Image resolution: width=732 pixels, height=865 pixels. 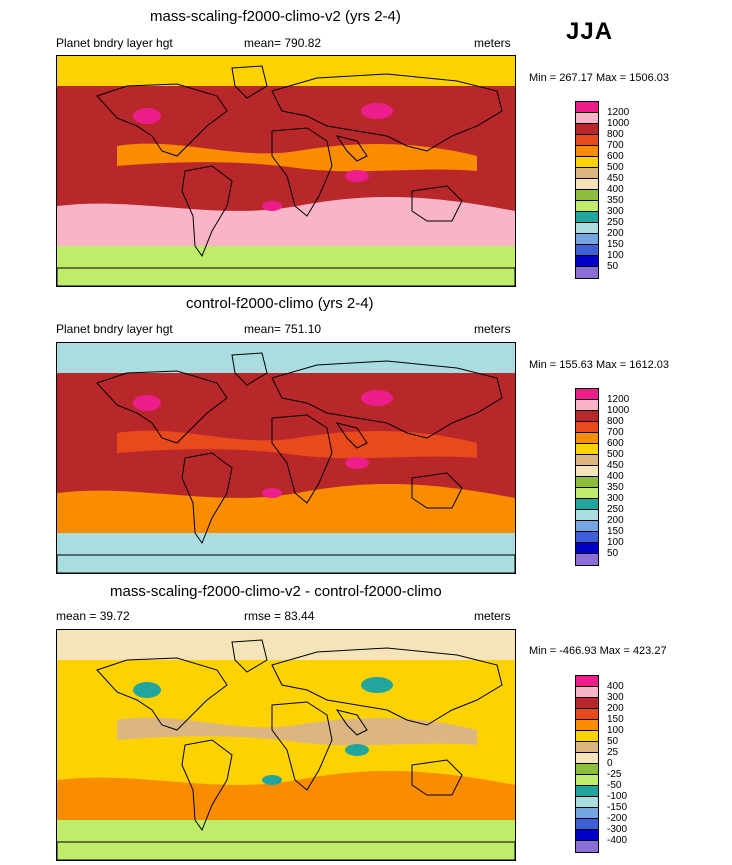 What do you see at coordinates (614, 785) in the screenshot?
I see `colorbar-level-label: -50` at bounding box center [614, 785].